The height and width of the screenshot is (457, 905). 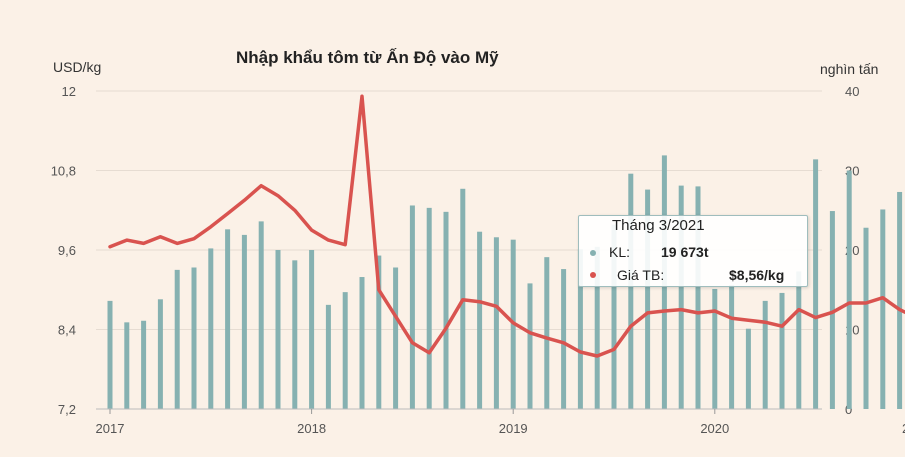 What do you see at coordinates (593, 275) in the screenshot?
I see `tooltip-price-marker` at bounding box center [593, 275].